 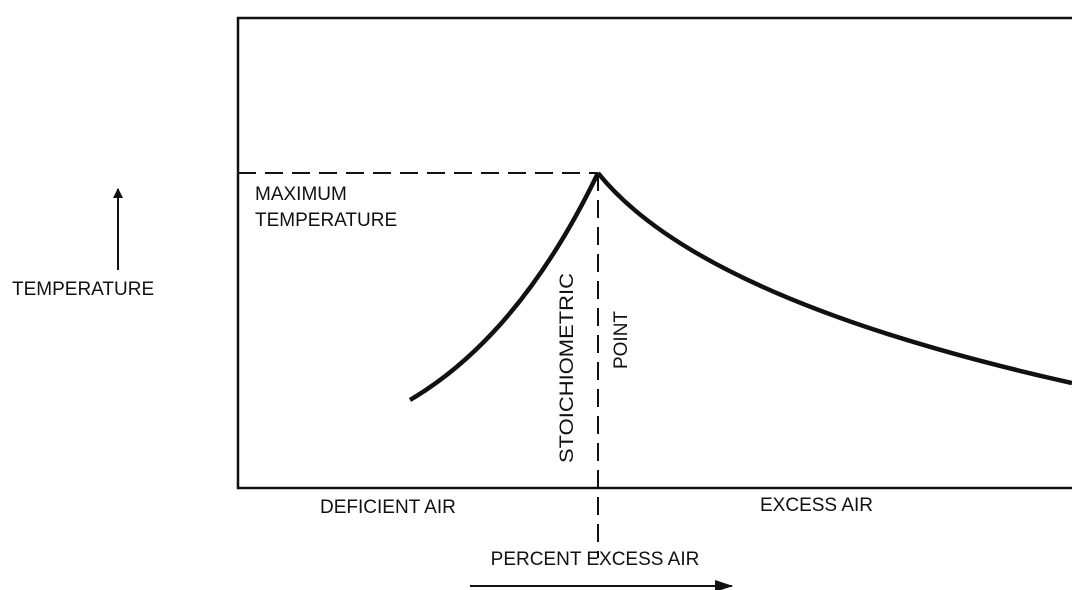 What do you see at coordinates (816, 505) in the screenshot?
I see `region-label: EXCESS AIR` at bounding box center [816, 505].